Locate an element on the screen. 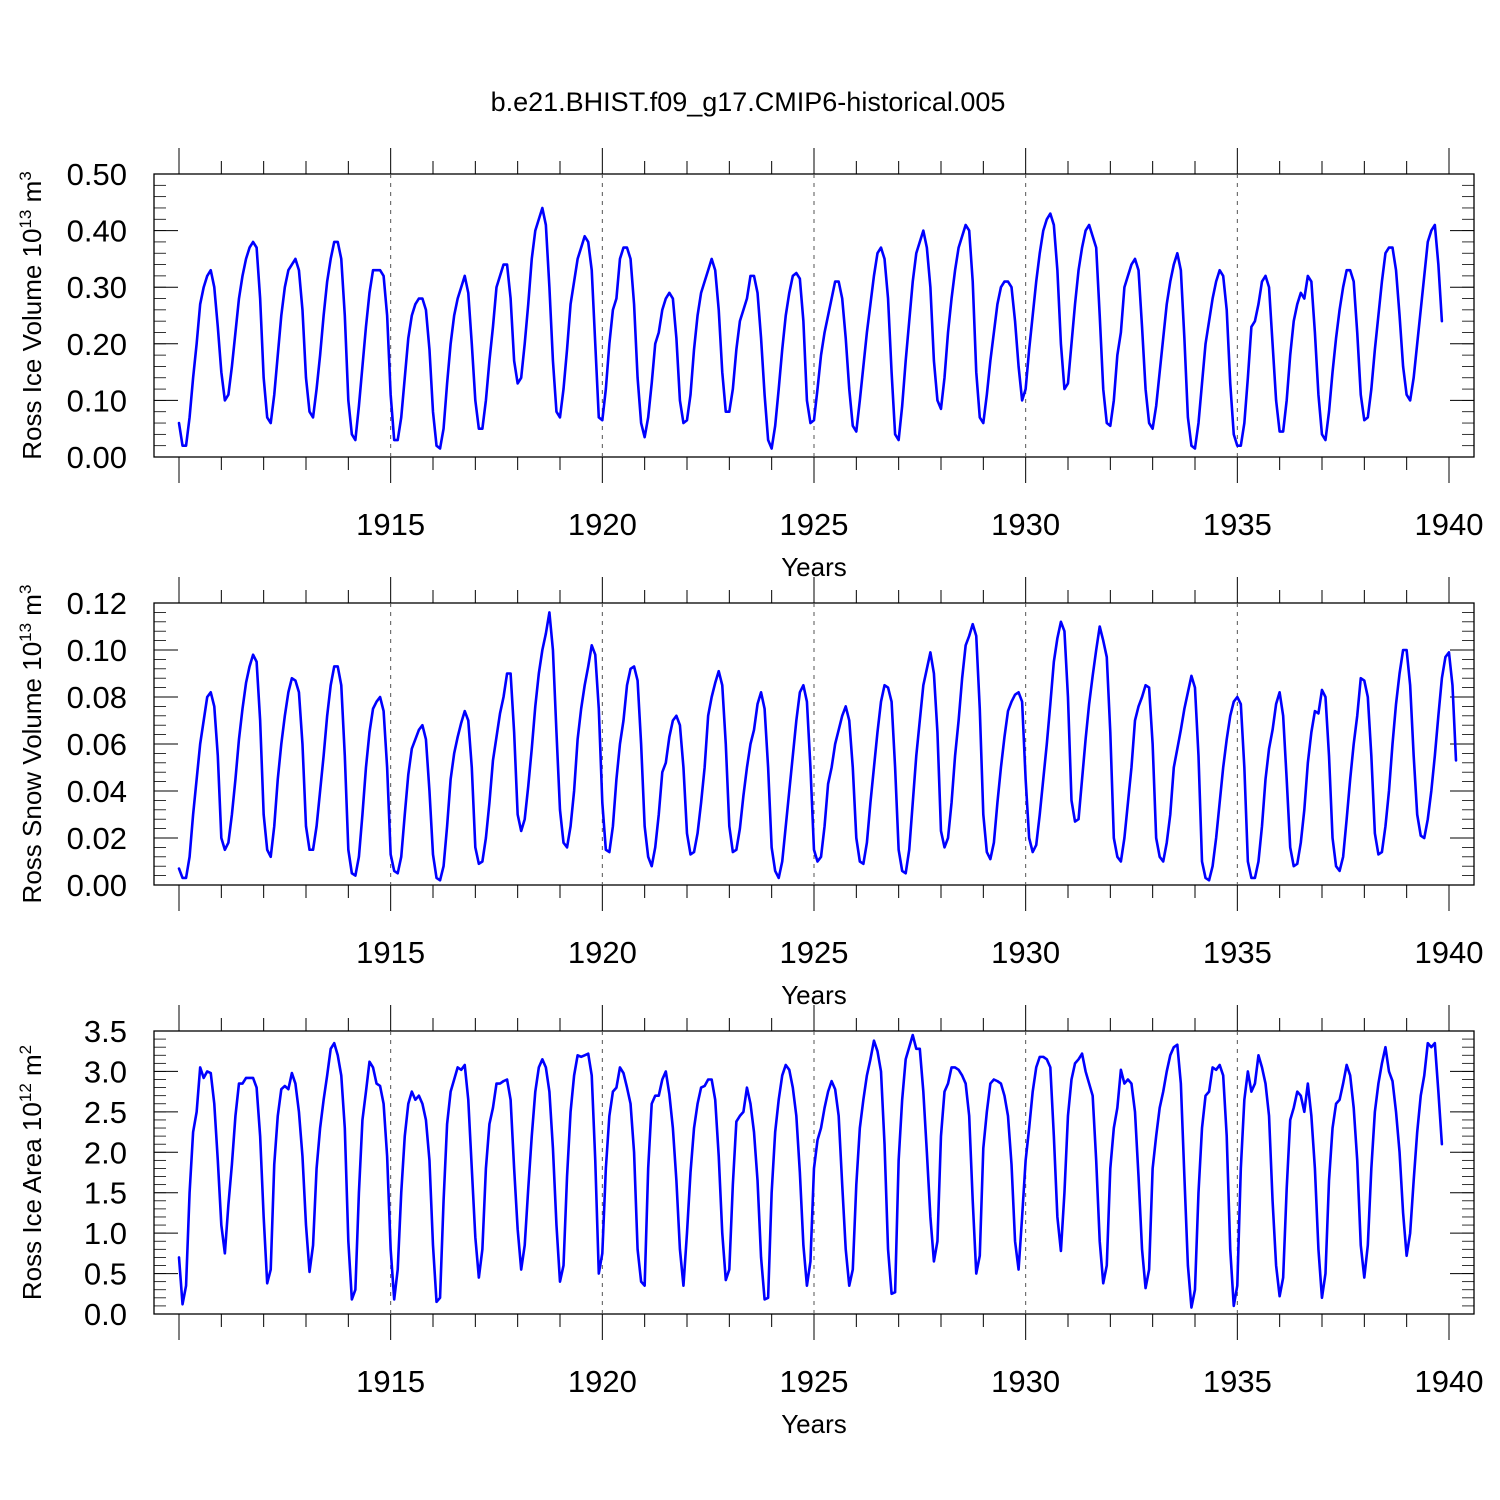  y-tick-label: 0.02 is located at coordinates (97, 838).